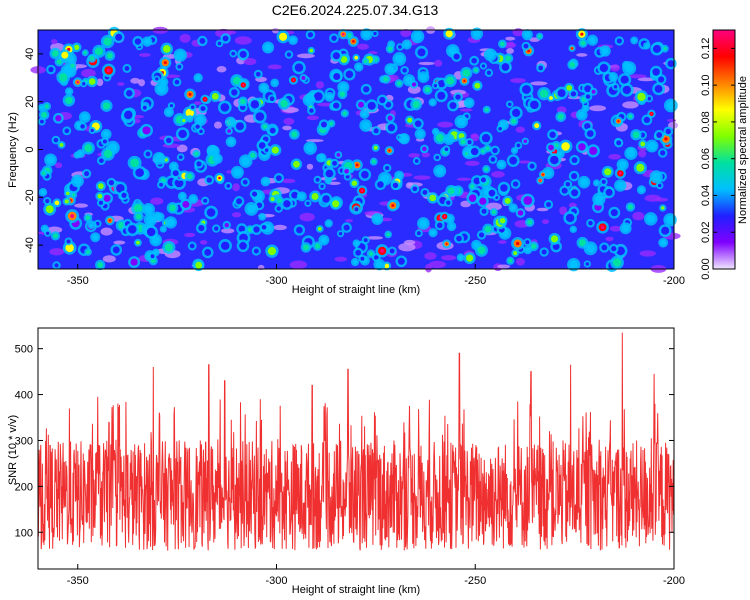 Image resolution: width=750 pixels, height=600 pixels. What do you see at coordinates (276, 581) in the screenshot?
I see `snr-x-tick-label: -300` at bounding box center [276, 581].